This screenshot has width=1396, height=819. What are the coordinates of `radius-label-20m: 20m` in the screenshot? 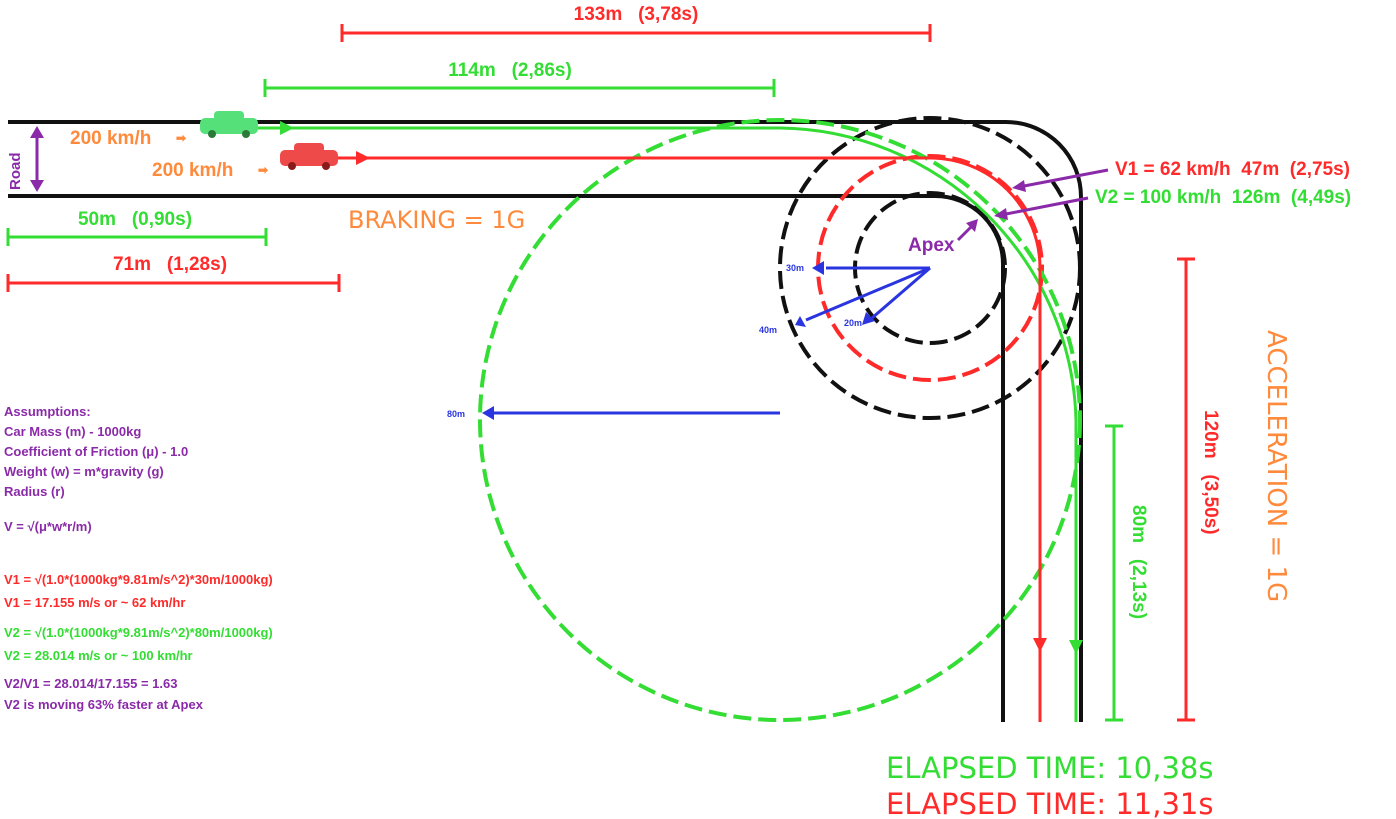 It's located at (853, 323).